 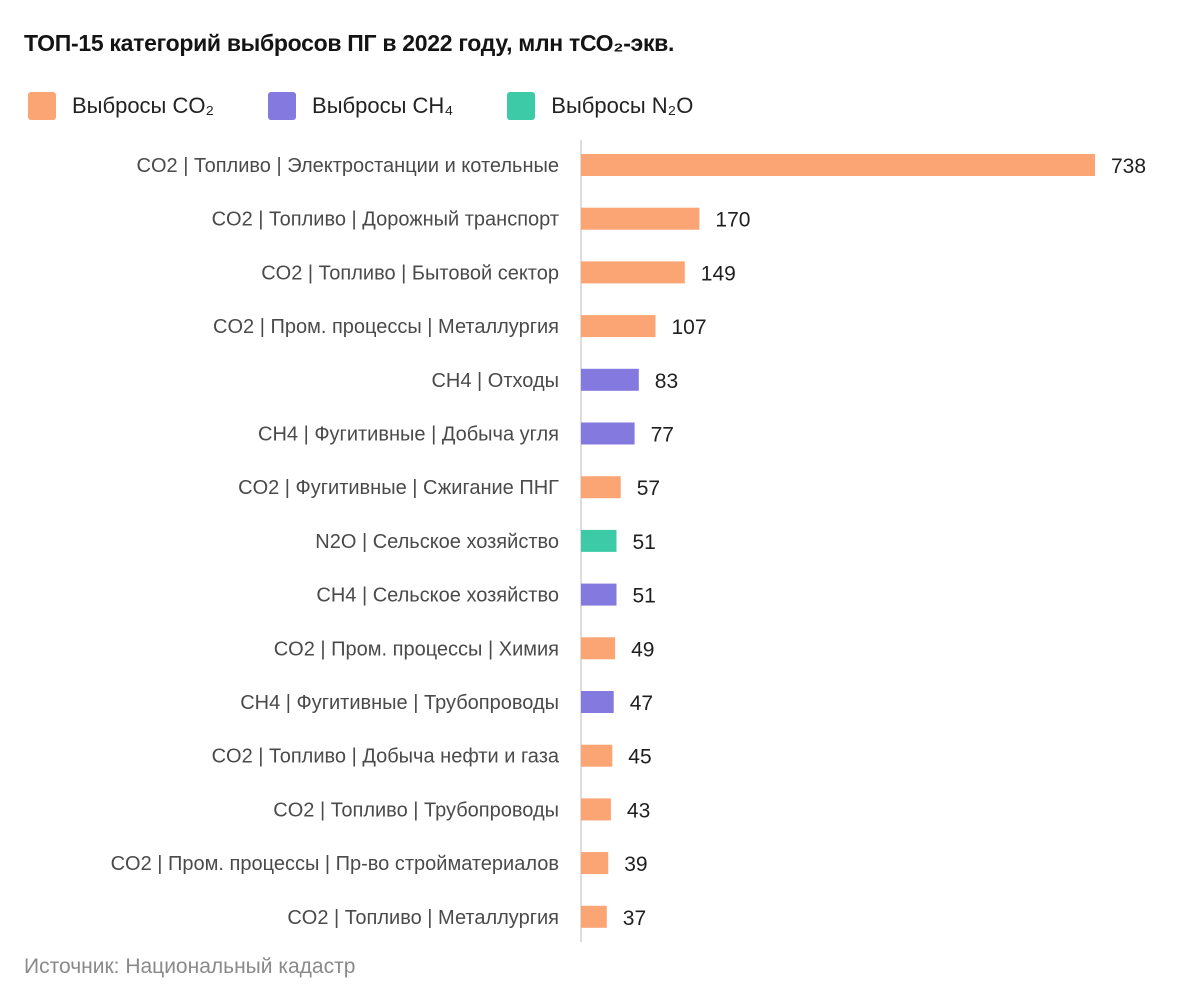 I want to click on legend-item-co2: Выбросы CO₂, so click(x=121, y=106).